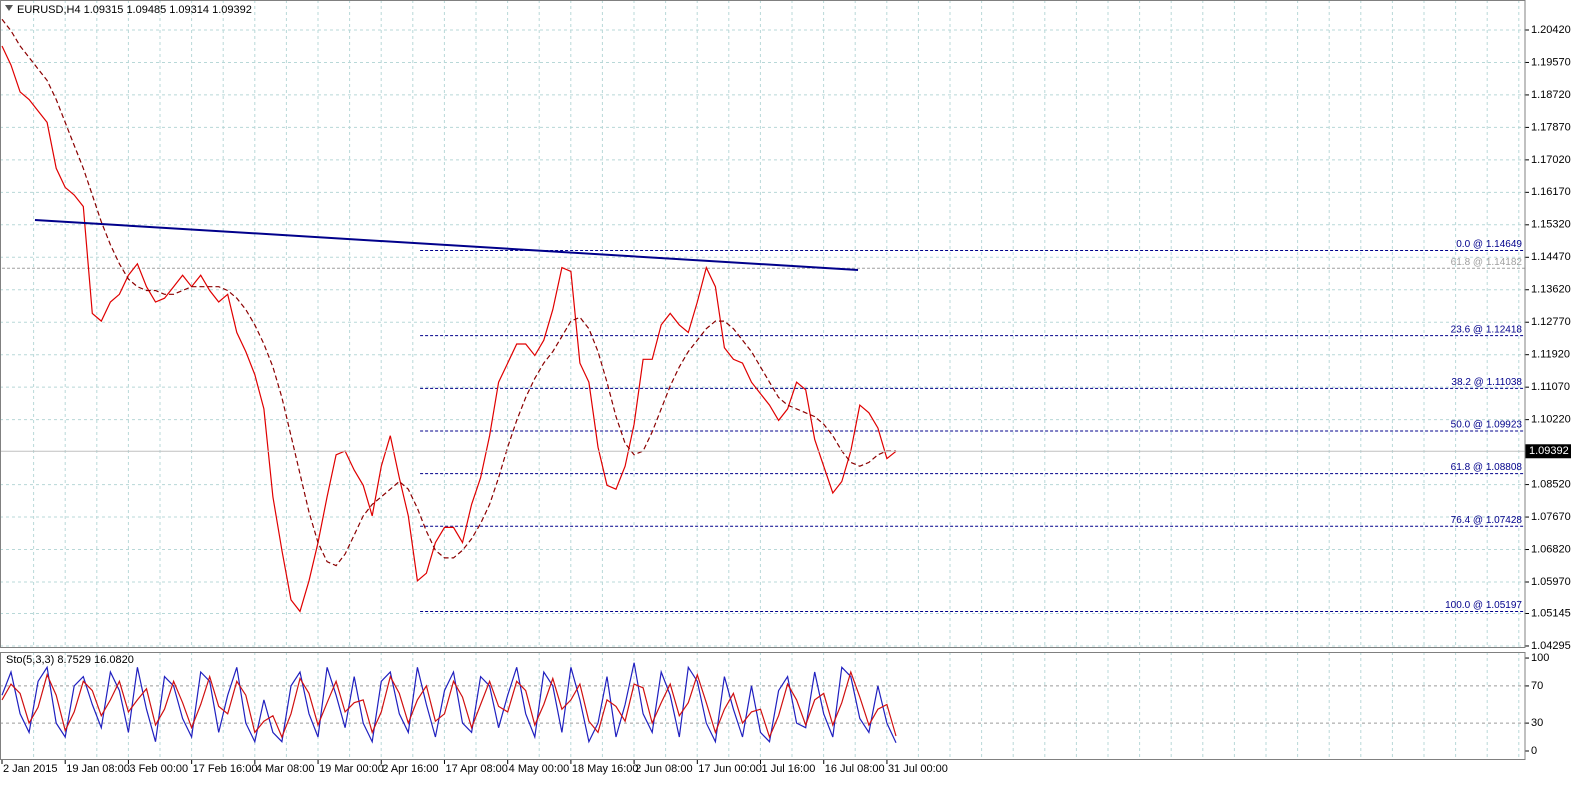 The height and width of the screenshot is (790, 1596). Describe the element at coordinates (1551, 484) in the screenshot. I see `y-tick-label: 1.08520` at that location.